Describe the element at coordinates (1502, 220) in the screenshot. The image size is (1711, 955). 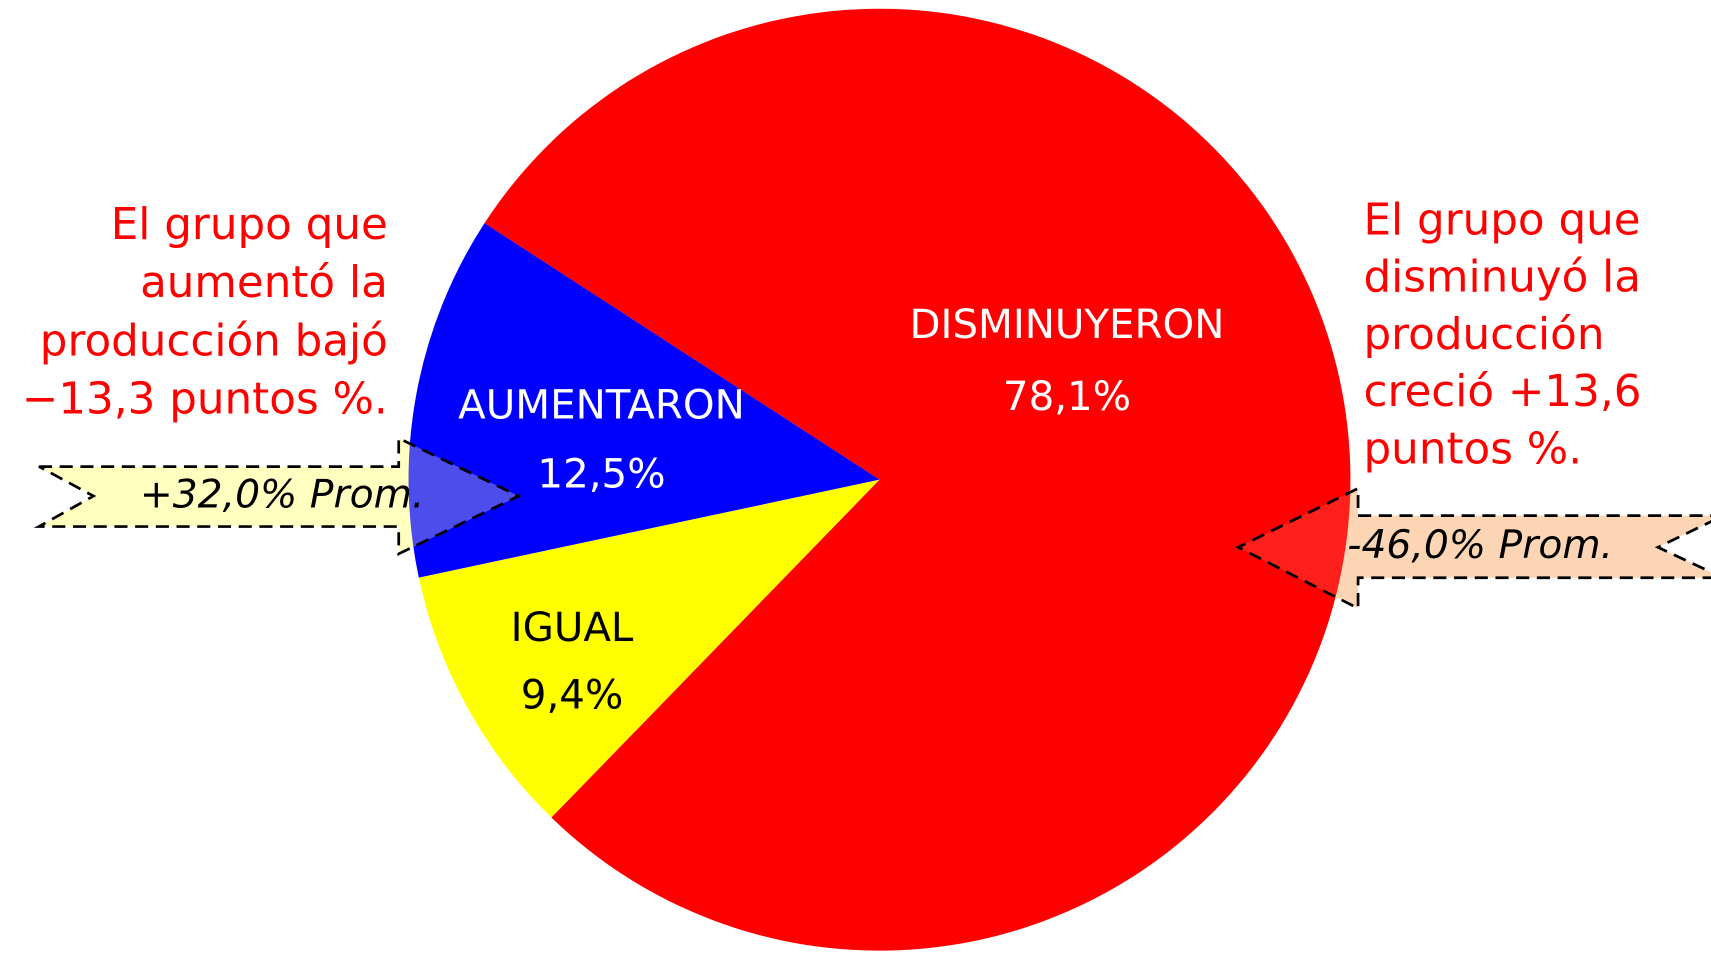
I see `right-note-line: El grupo que` at that location.